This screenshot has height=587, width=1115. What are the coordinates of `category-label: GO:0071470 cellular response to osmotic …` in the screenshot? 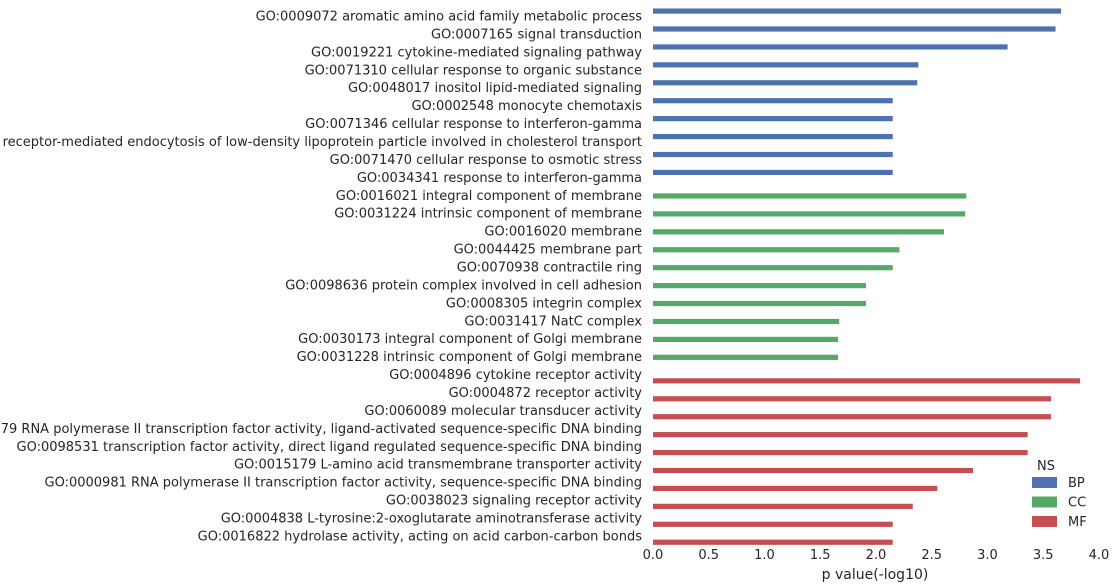 It's located at (486, 160).